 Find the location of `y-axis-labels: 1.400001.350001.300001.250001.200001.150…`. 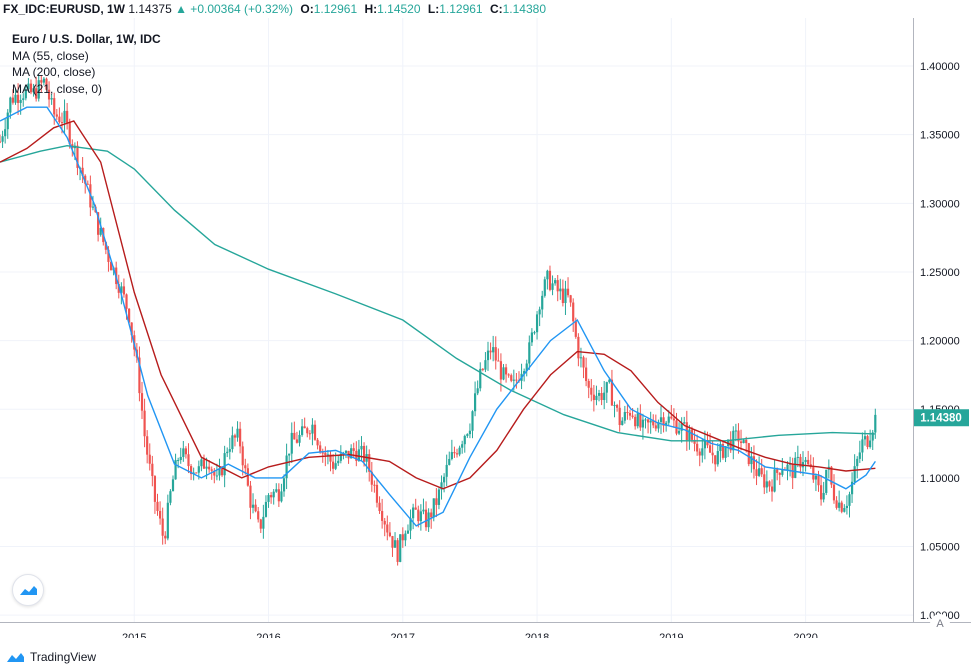

y-axis-labels: 1.400001.350001.300001.250001.200001.150… is located at coordinates (940, 341).